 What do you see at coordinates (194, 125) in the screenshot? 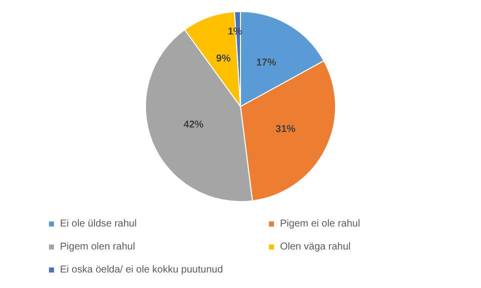
I see `data-label: 42%` at bounding box center [194, 125].